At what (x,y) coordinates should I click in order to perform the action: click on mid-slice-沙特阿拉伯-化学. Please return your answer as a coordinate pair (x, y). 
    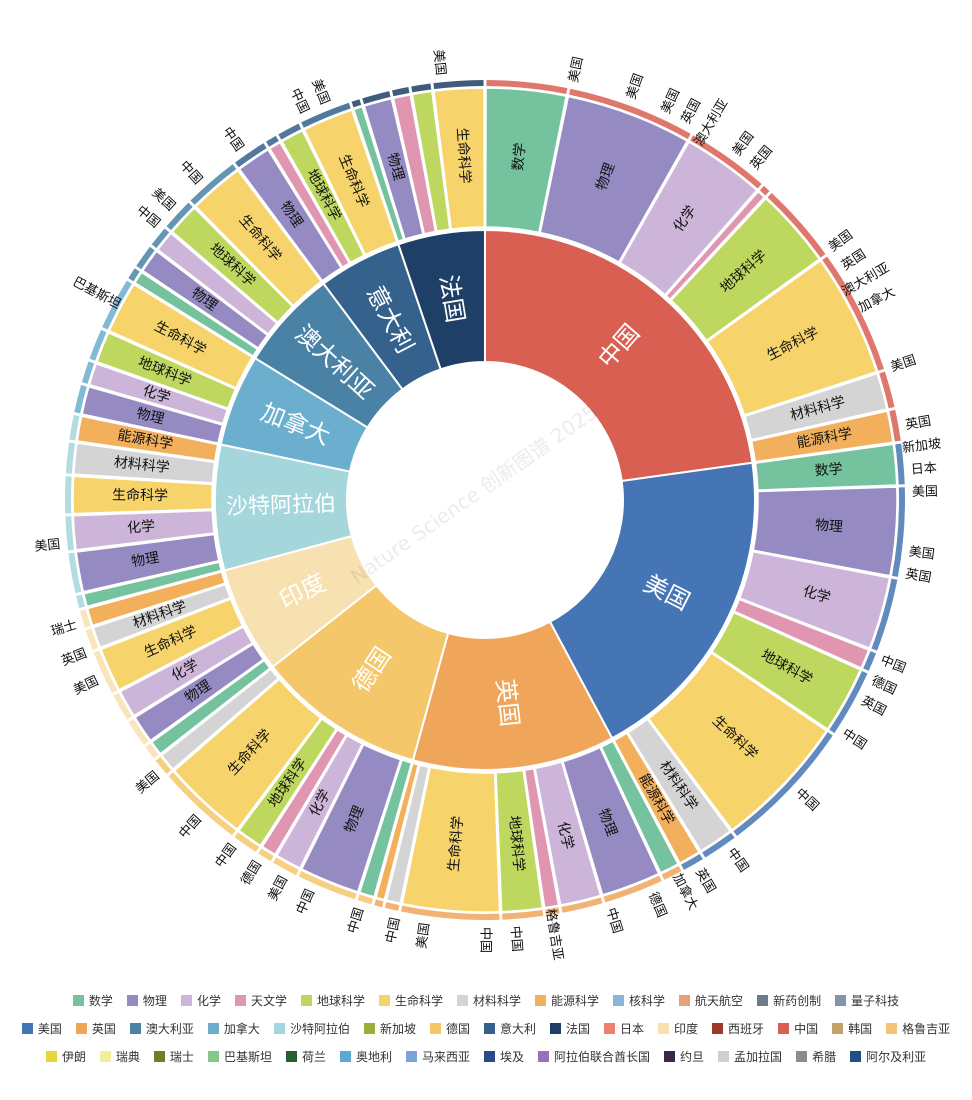
    Looking at the image, I should click on (143, 530).